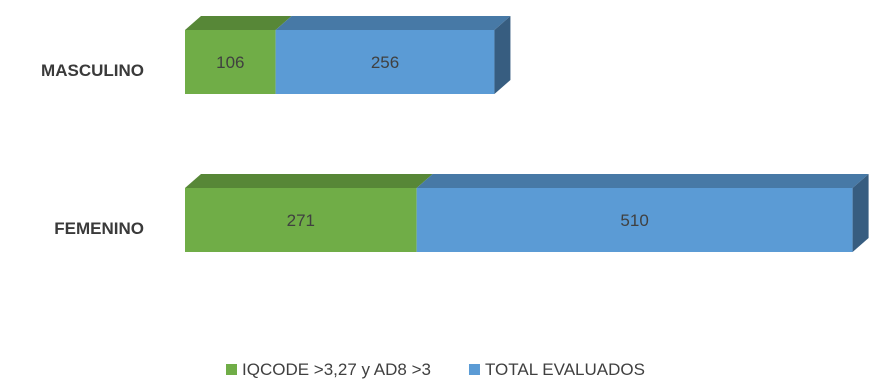 This screenshot has height=388, width=893. I want to click on bar-top-series-1-masculino, so click(238, 23).